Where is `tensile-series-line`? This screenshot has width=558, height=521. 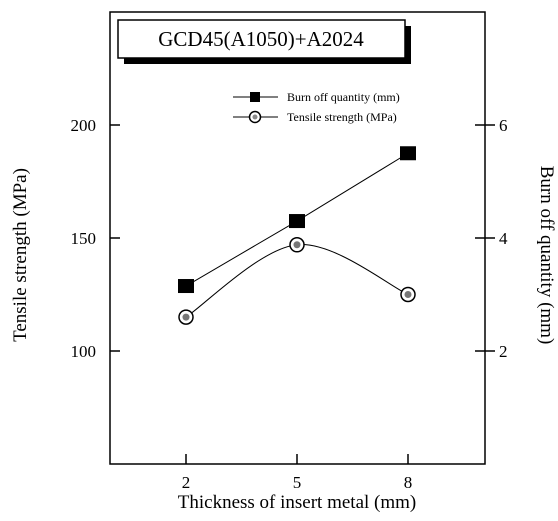
tensile-series-line is located at coordinates (297, 281).